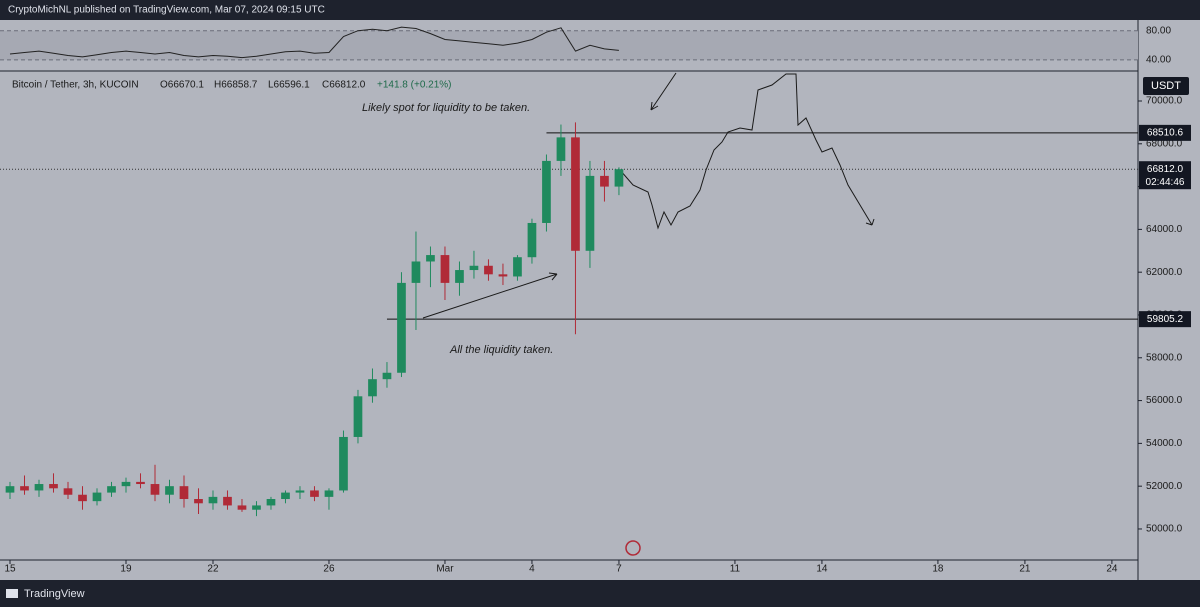  Describe the element at coordinates (938, 569) in the screenshot. I see `x-tick-label: 18` at that location.